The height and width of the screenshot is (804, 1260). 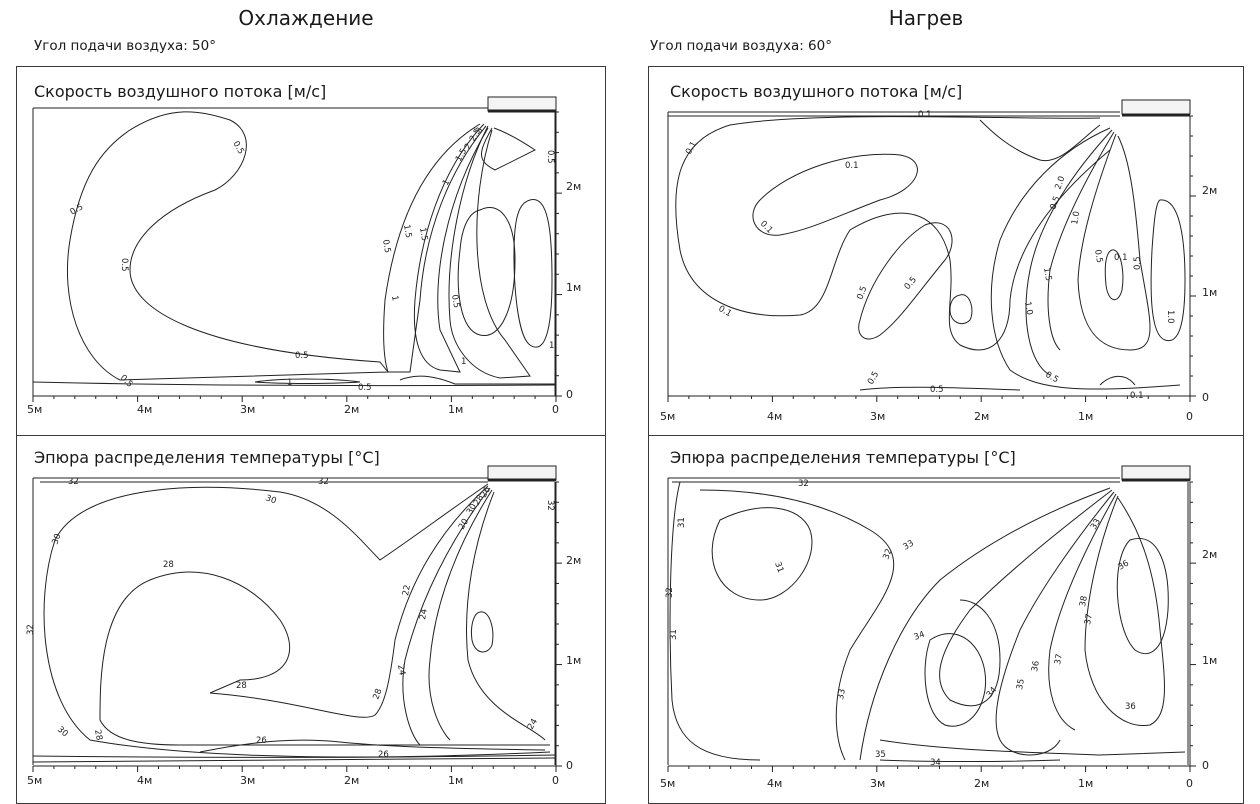 What do you see at coordinates (1084, 601) in the screenshot?
I see `contour-label: 38` at bounding box center [1084, 601].